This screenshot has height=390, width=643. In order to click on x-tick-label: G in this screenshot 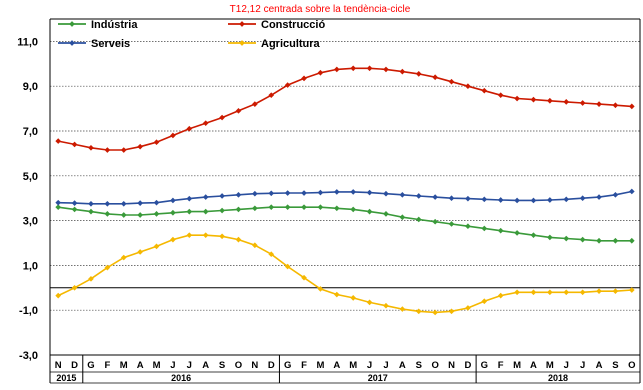, I will do `click(90, 365)`.